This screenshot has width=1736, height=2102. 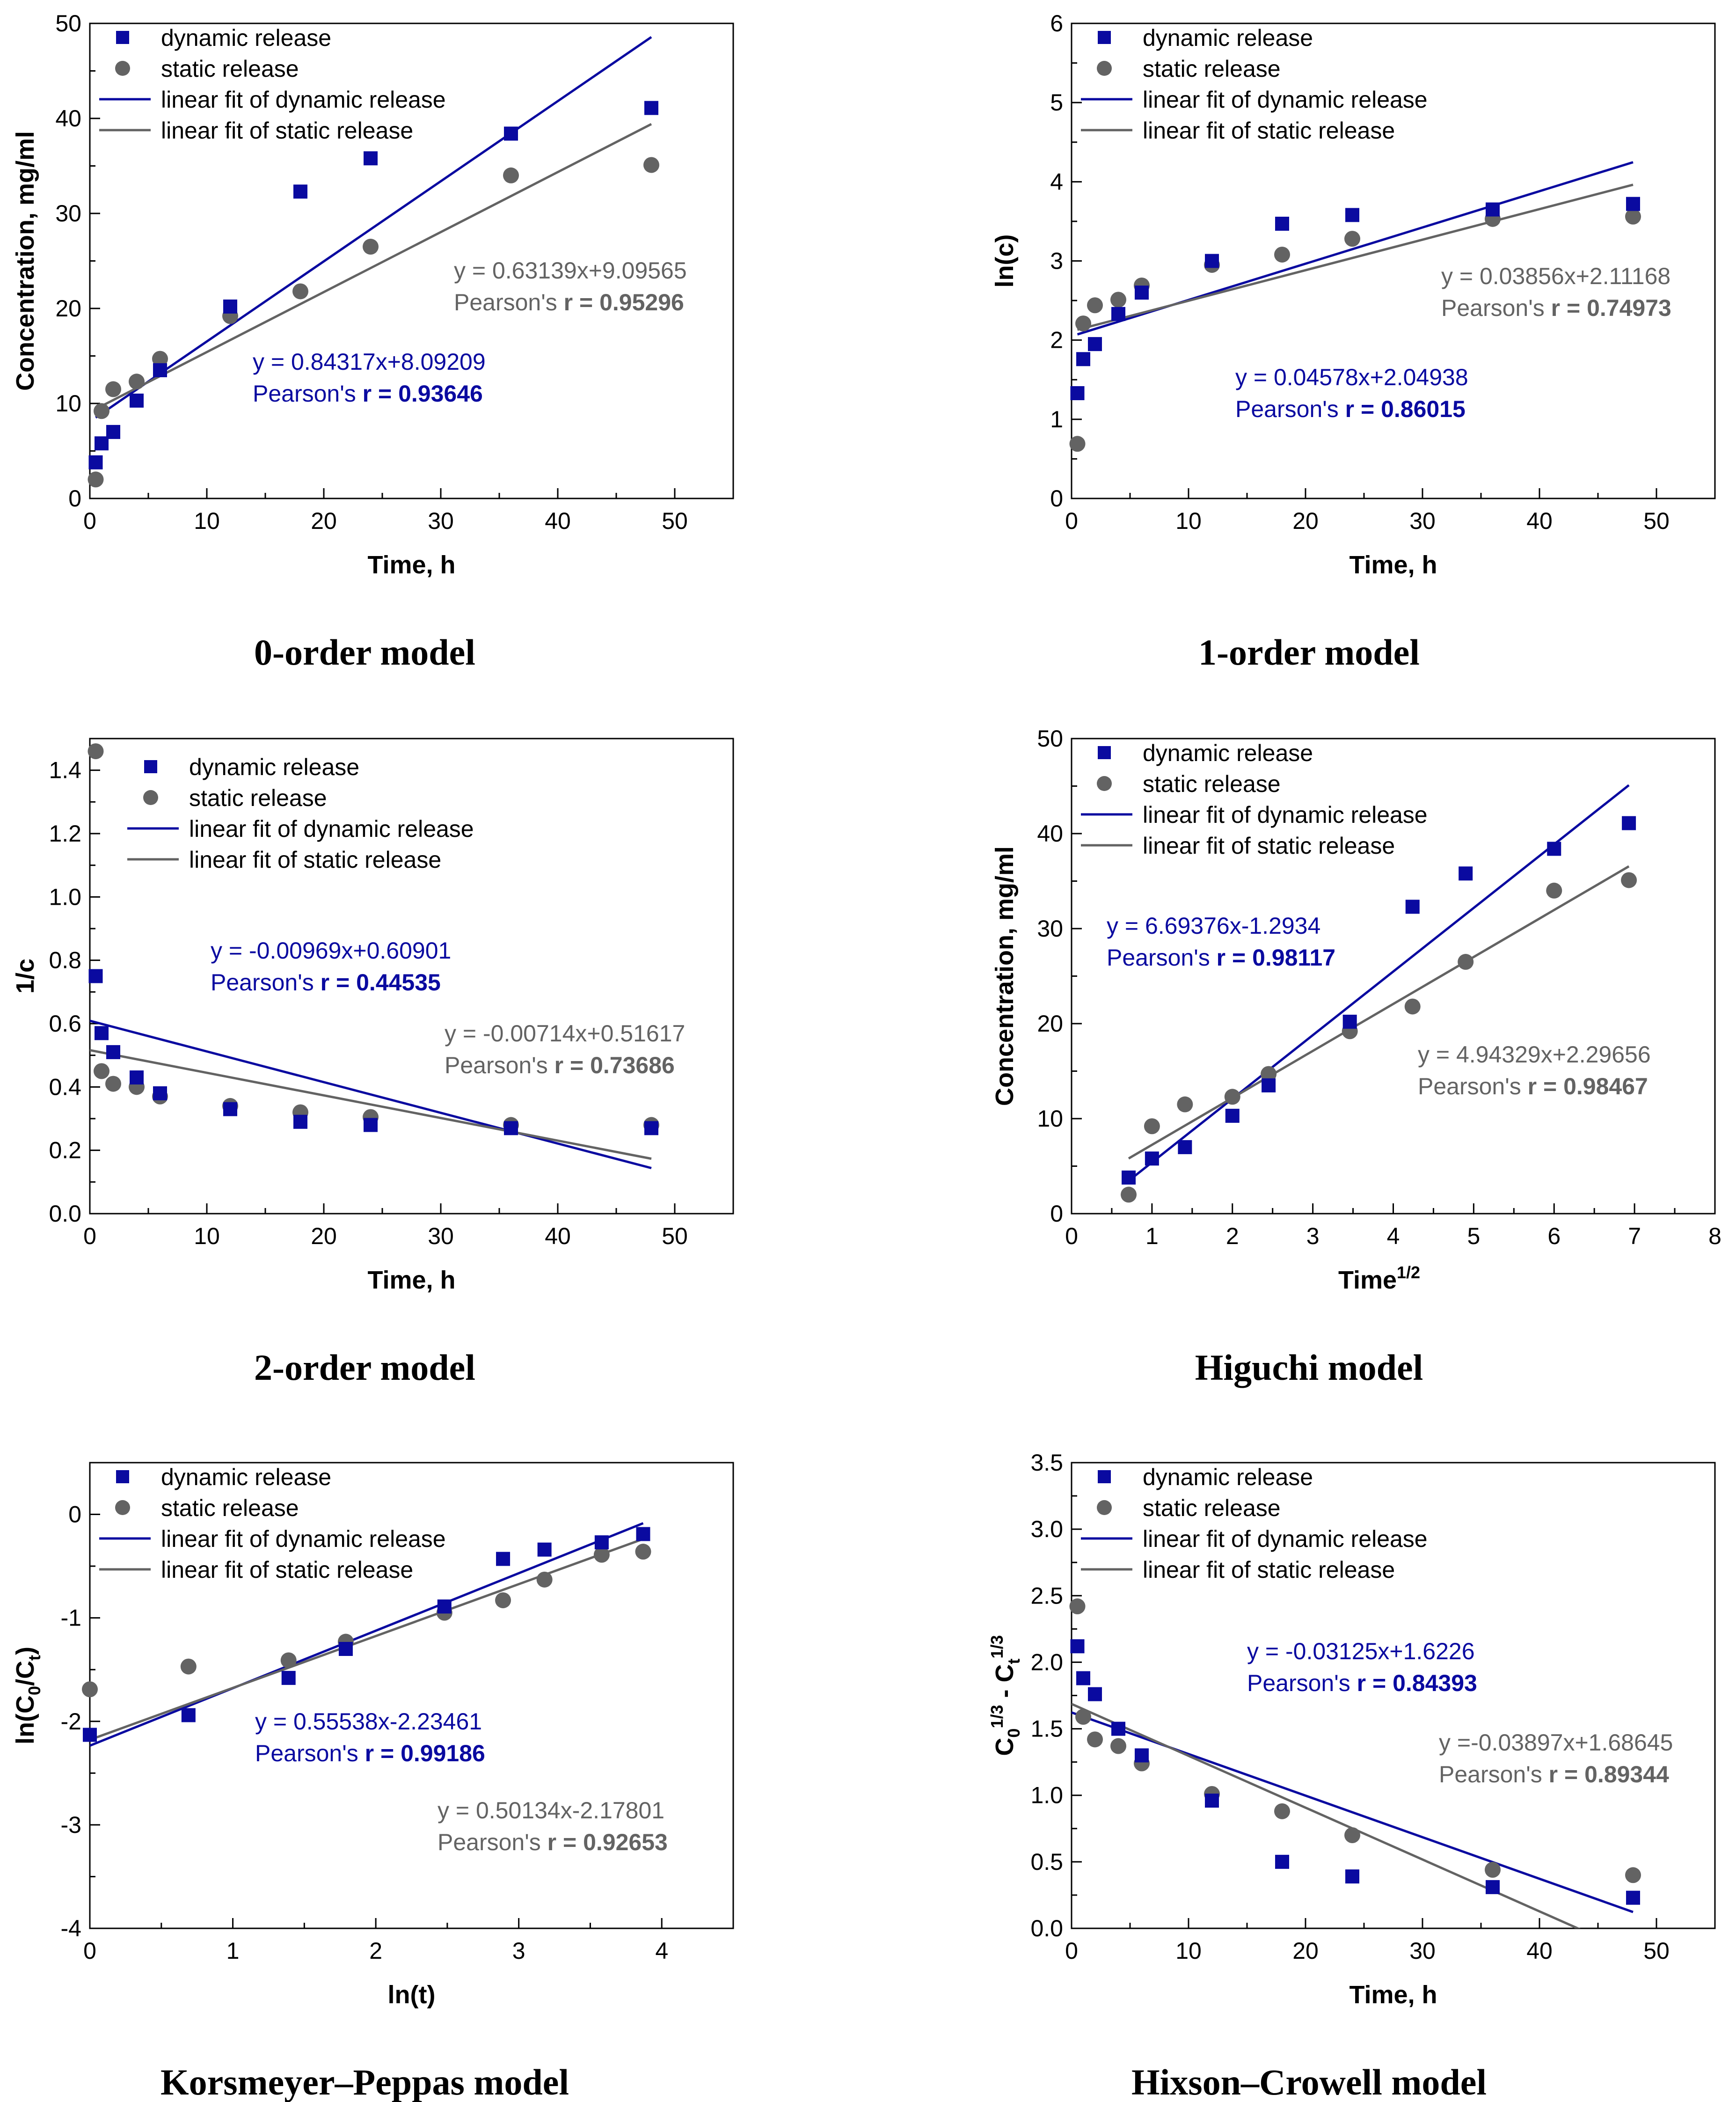 I want to click on y-tick-label: 50, so click(x=1050, y=738).